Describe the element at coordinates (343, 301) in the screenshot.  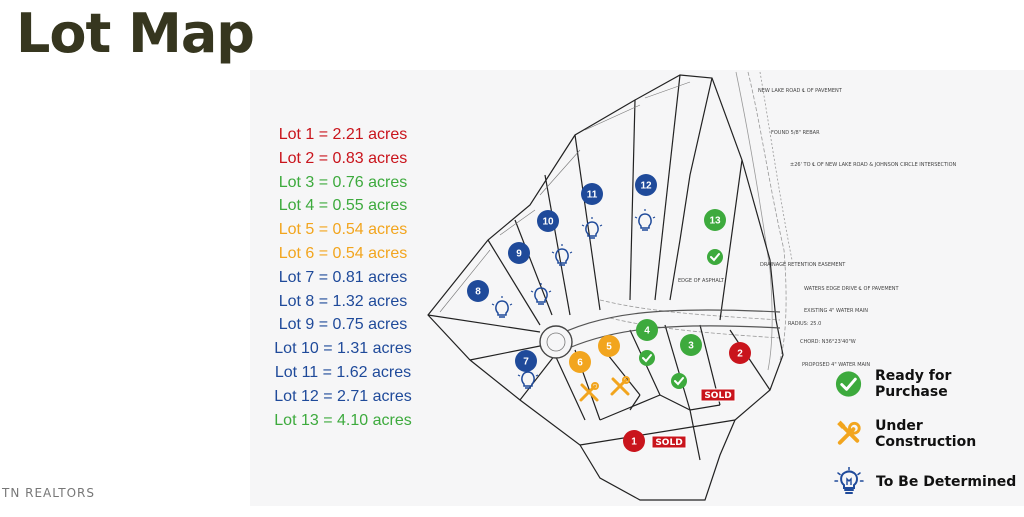
I see `lot-acreage-item: Lot 8 = 1.32 acres` at that location.